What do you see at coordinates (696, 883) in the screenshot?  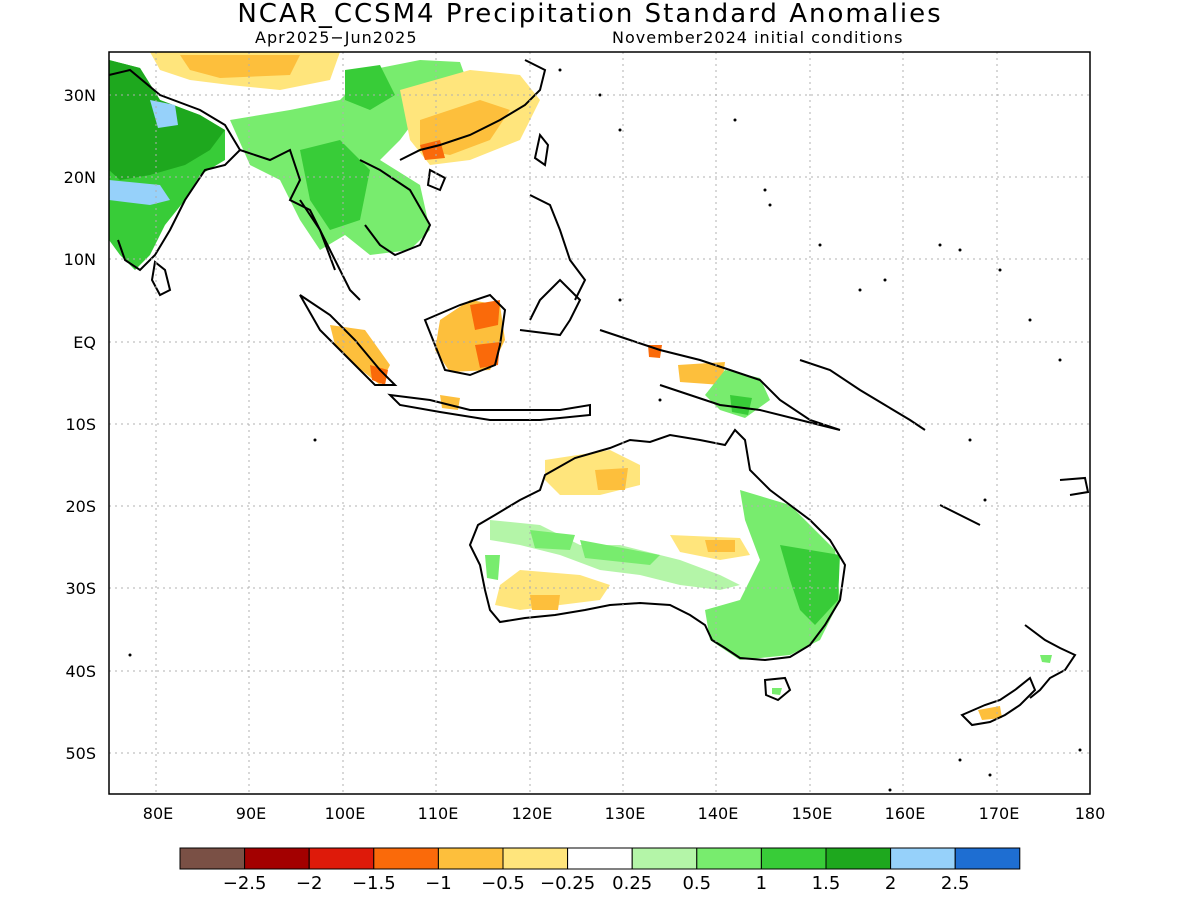 I see `colorbar-label: 0.5` at bounding box center [696, 883].